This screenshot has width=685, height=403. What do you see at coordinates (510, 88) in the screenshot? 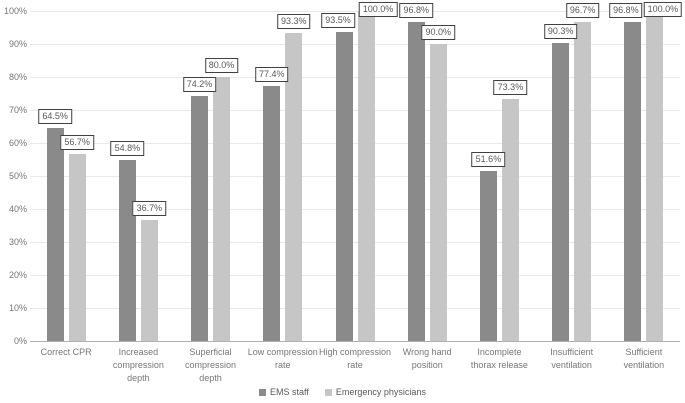
I see `bar-value-label: 73.3%` at bounding box center [510, 88].